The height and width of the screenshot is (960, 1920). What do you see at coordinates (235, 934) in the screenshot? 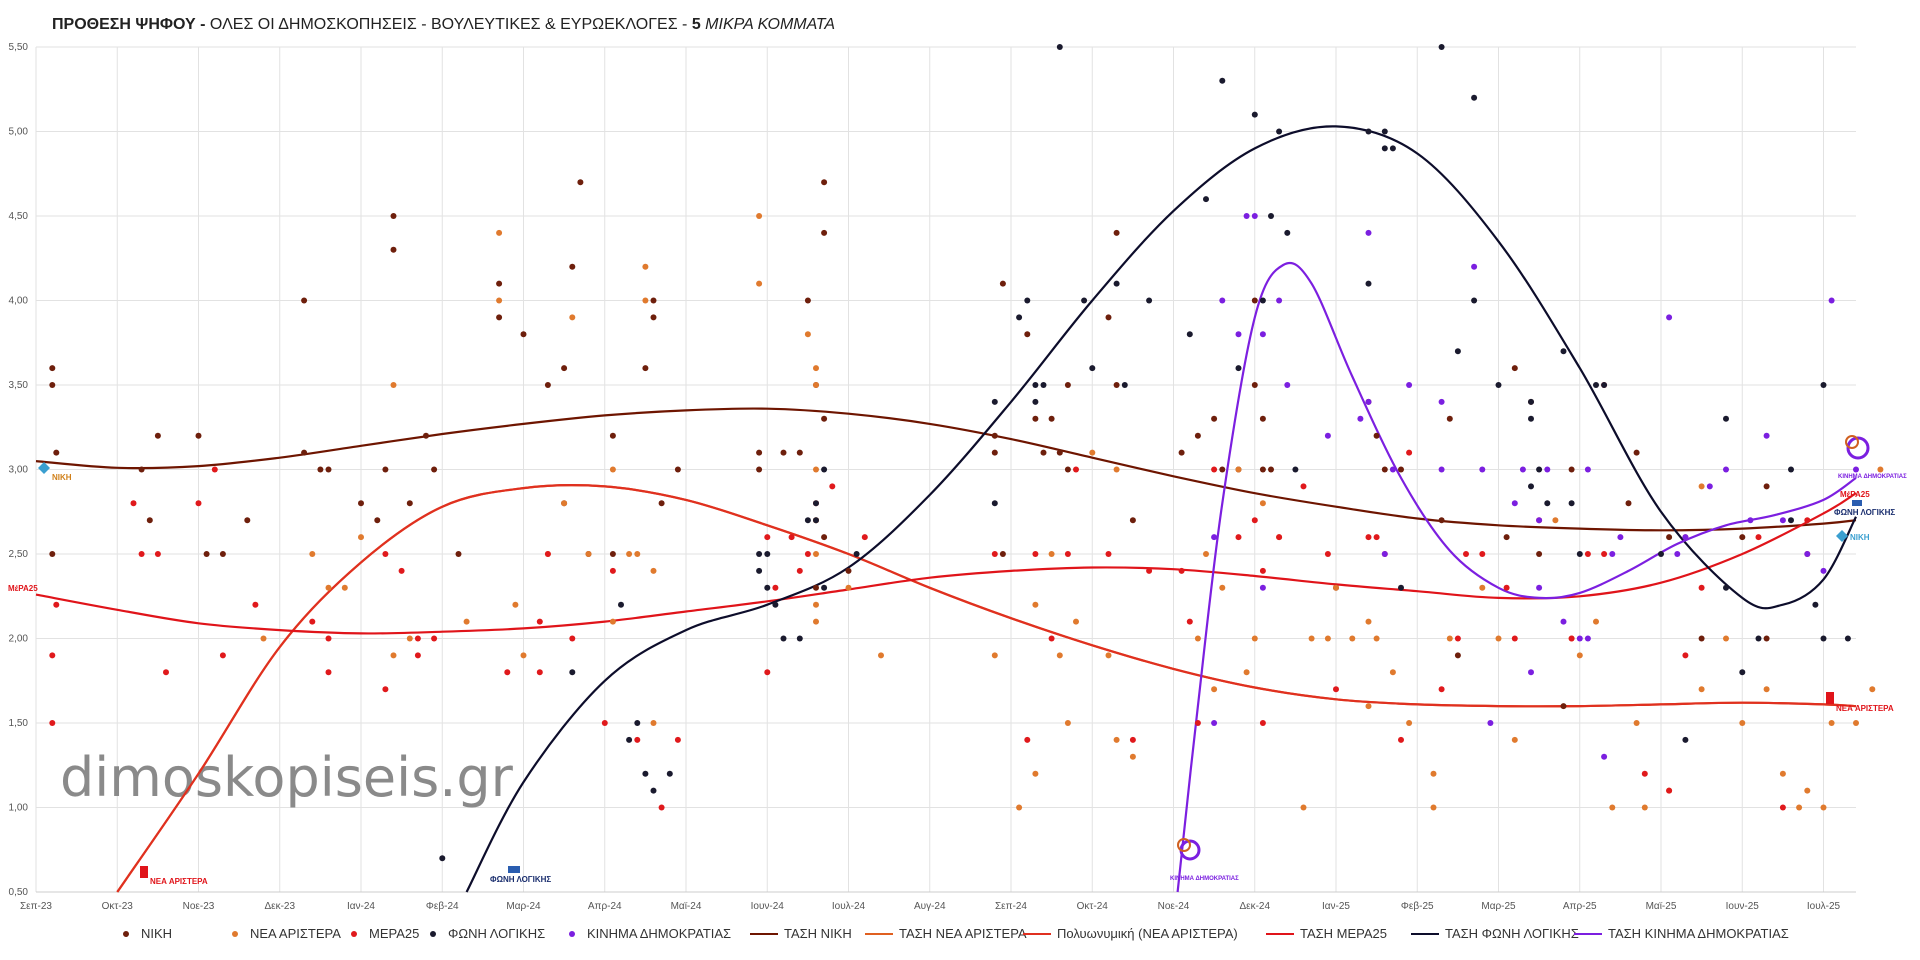
I see `legend-marker` at bounding box center [235, 934].